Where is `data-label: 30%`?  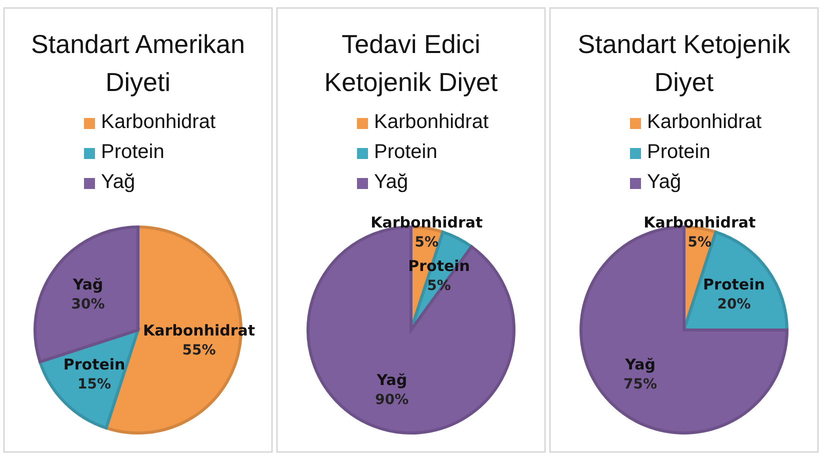 data-label: 30% is located at coordinates (88, 304).